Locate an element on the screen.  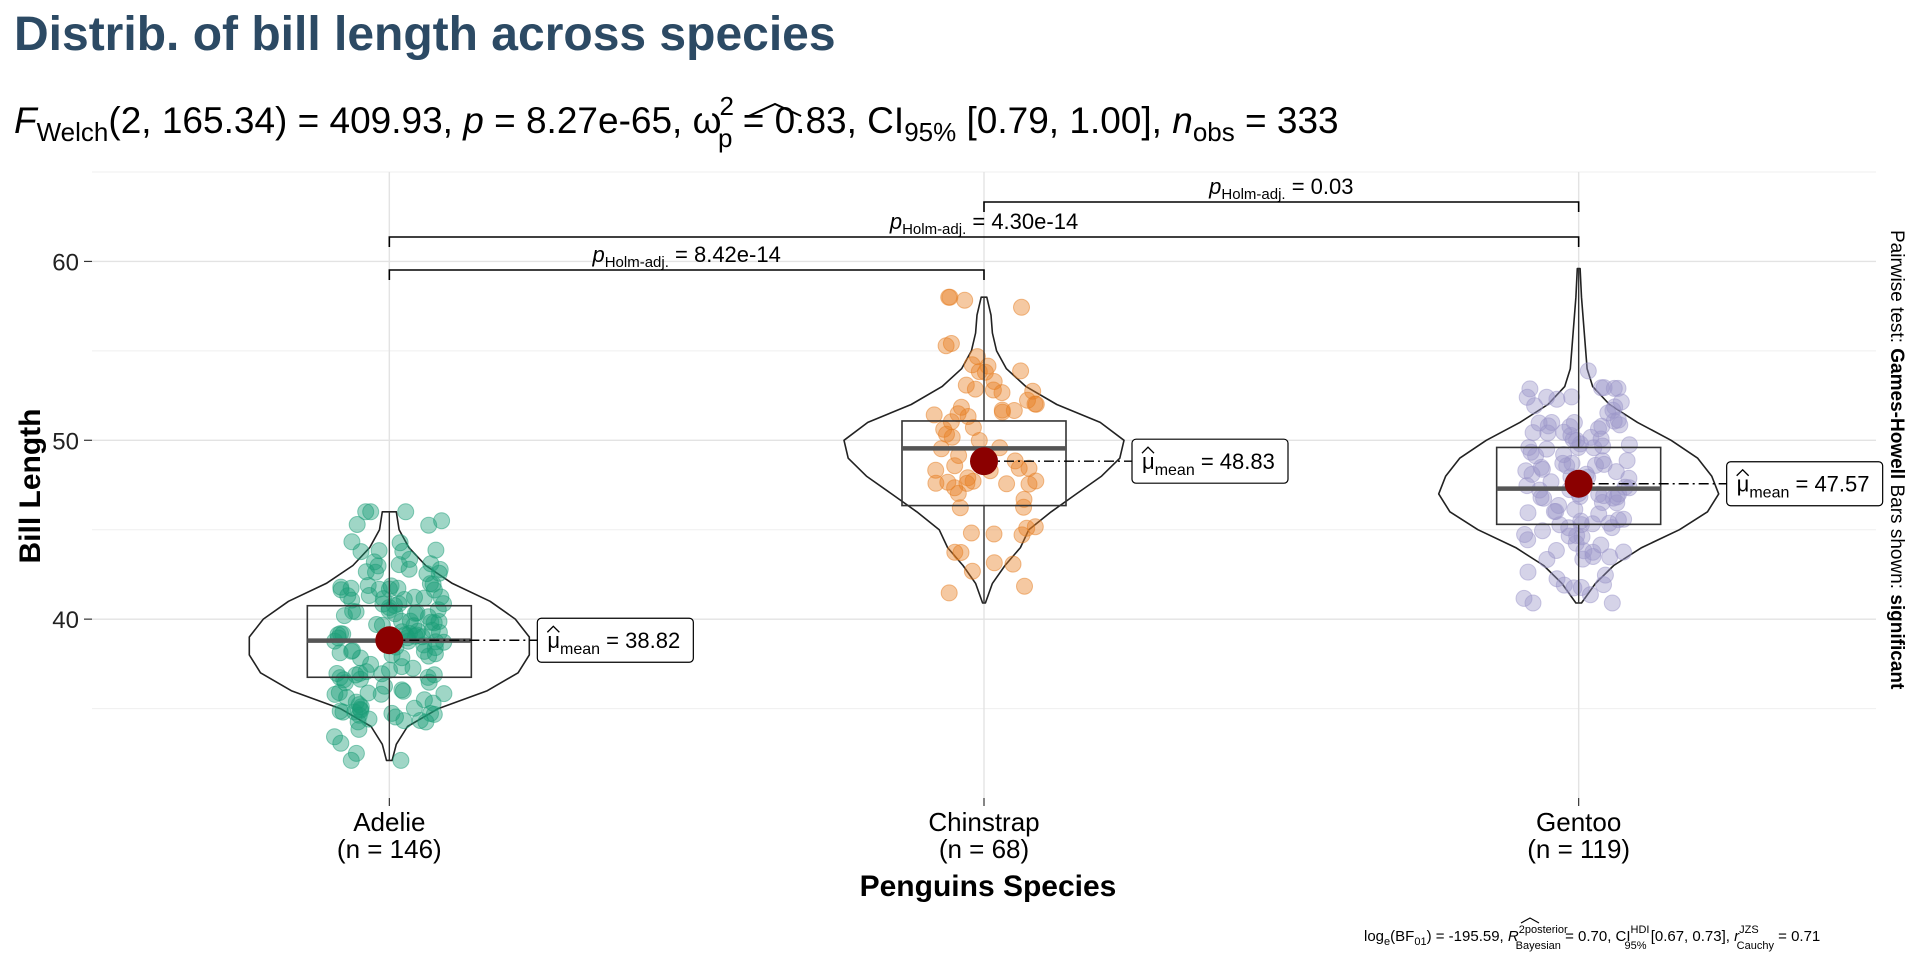
violin-adelie is located at coordinates (389, 636).